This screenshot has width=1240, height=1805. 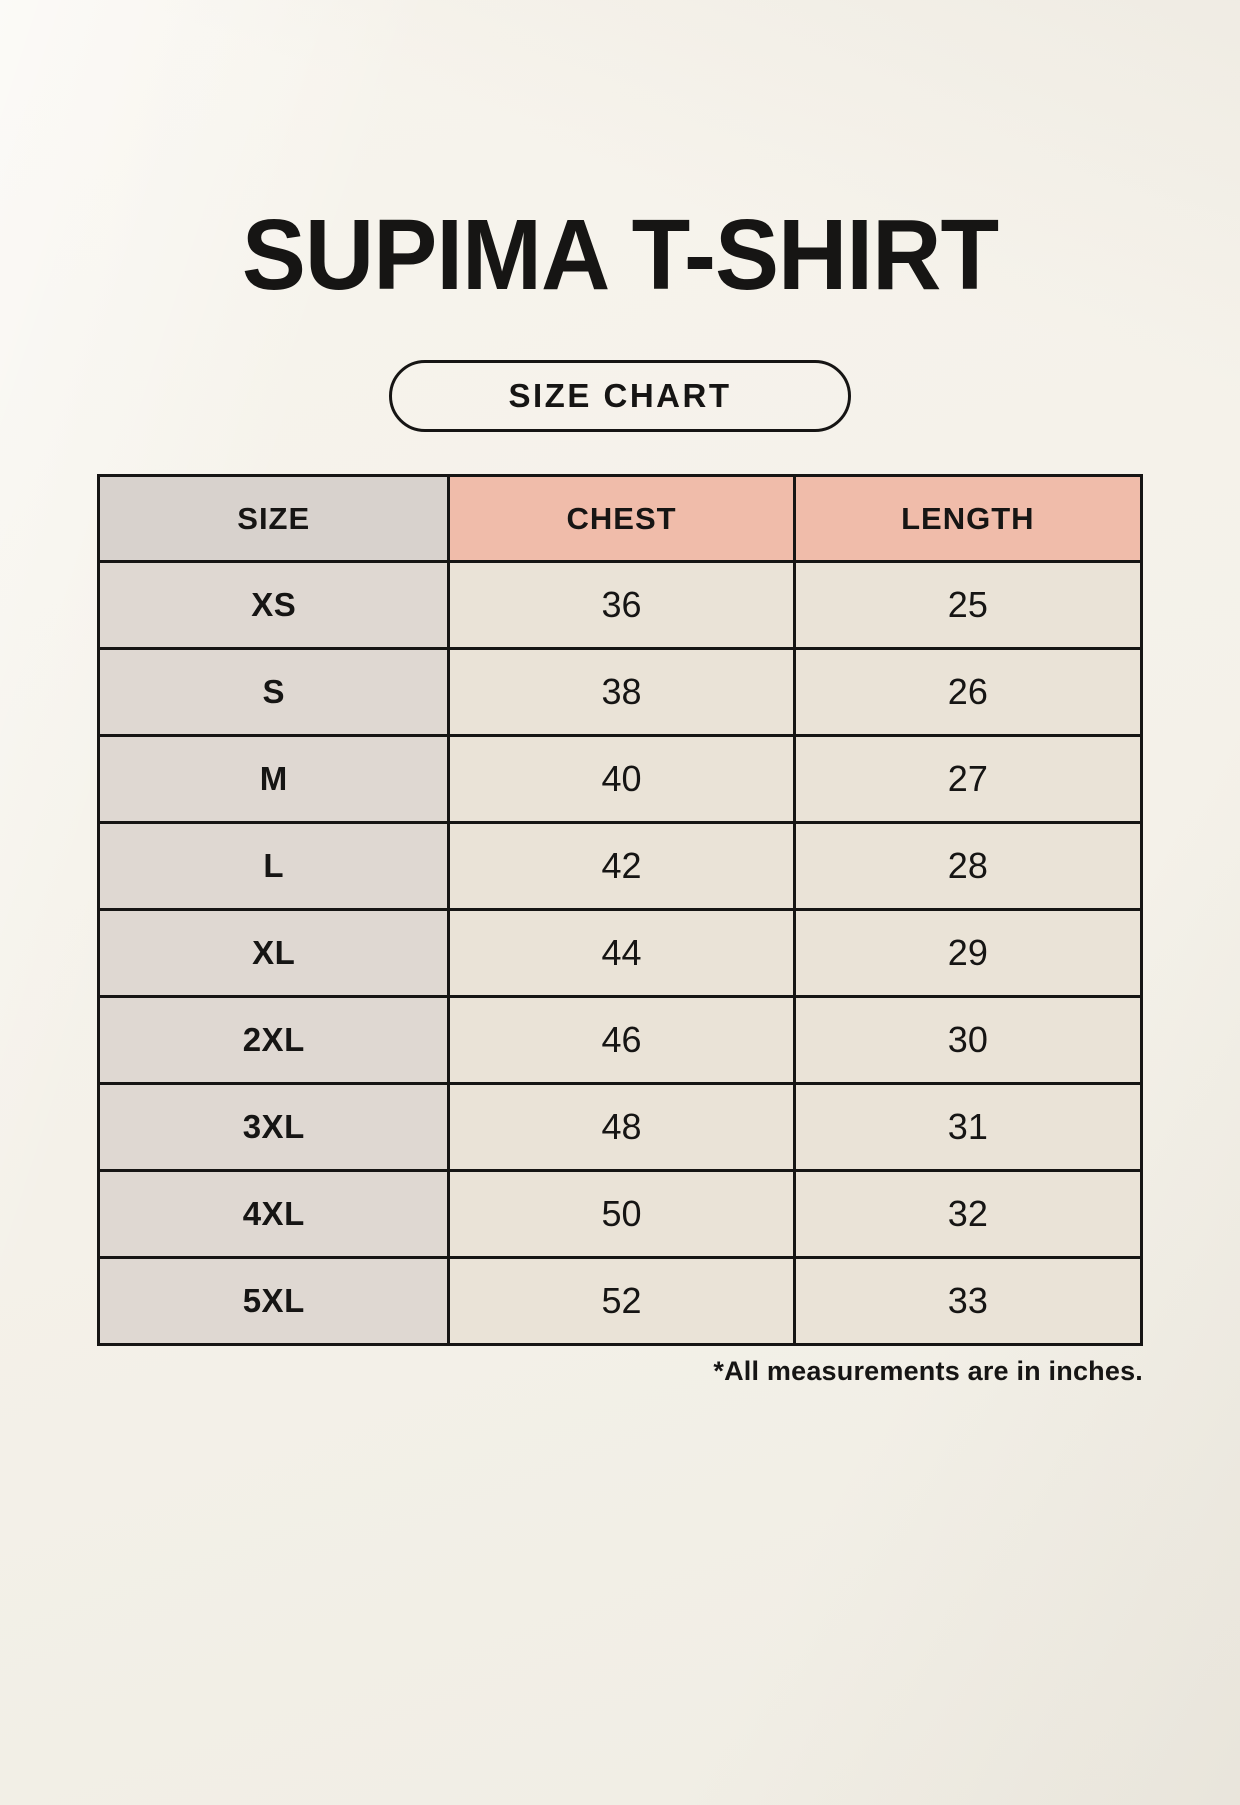 I want to click on chest-value: 36, so click(x=621, y=605).